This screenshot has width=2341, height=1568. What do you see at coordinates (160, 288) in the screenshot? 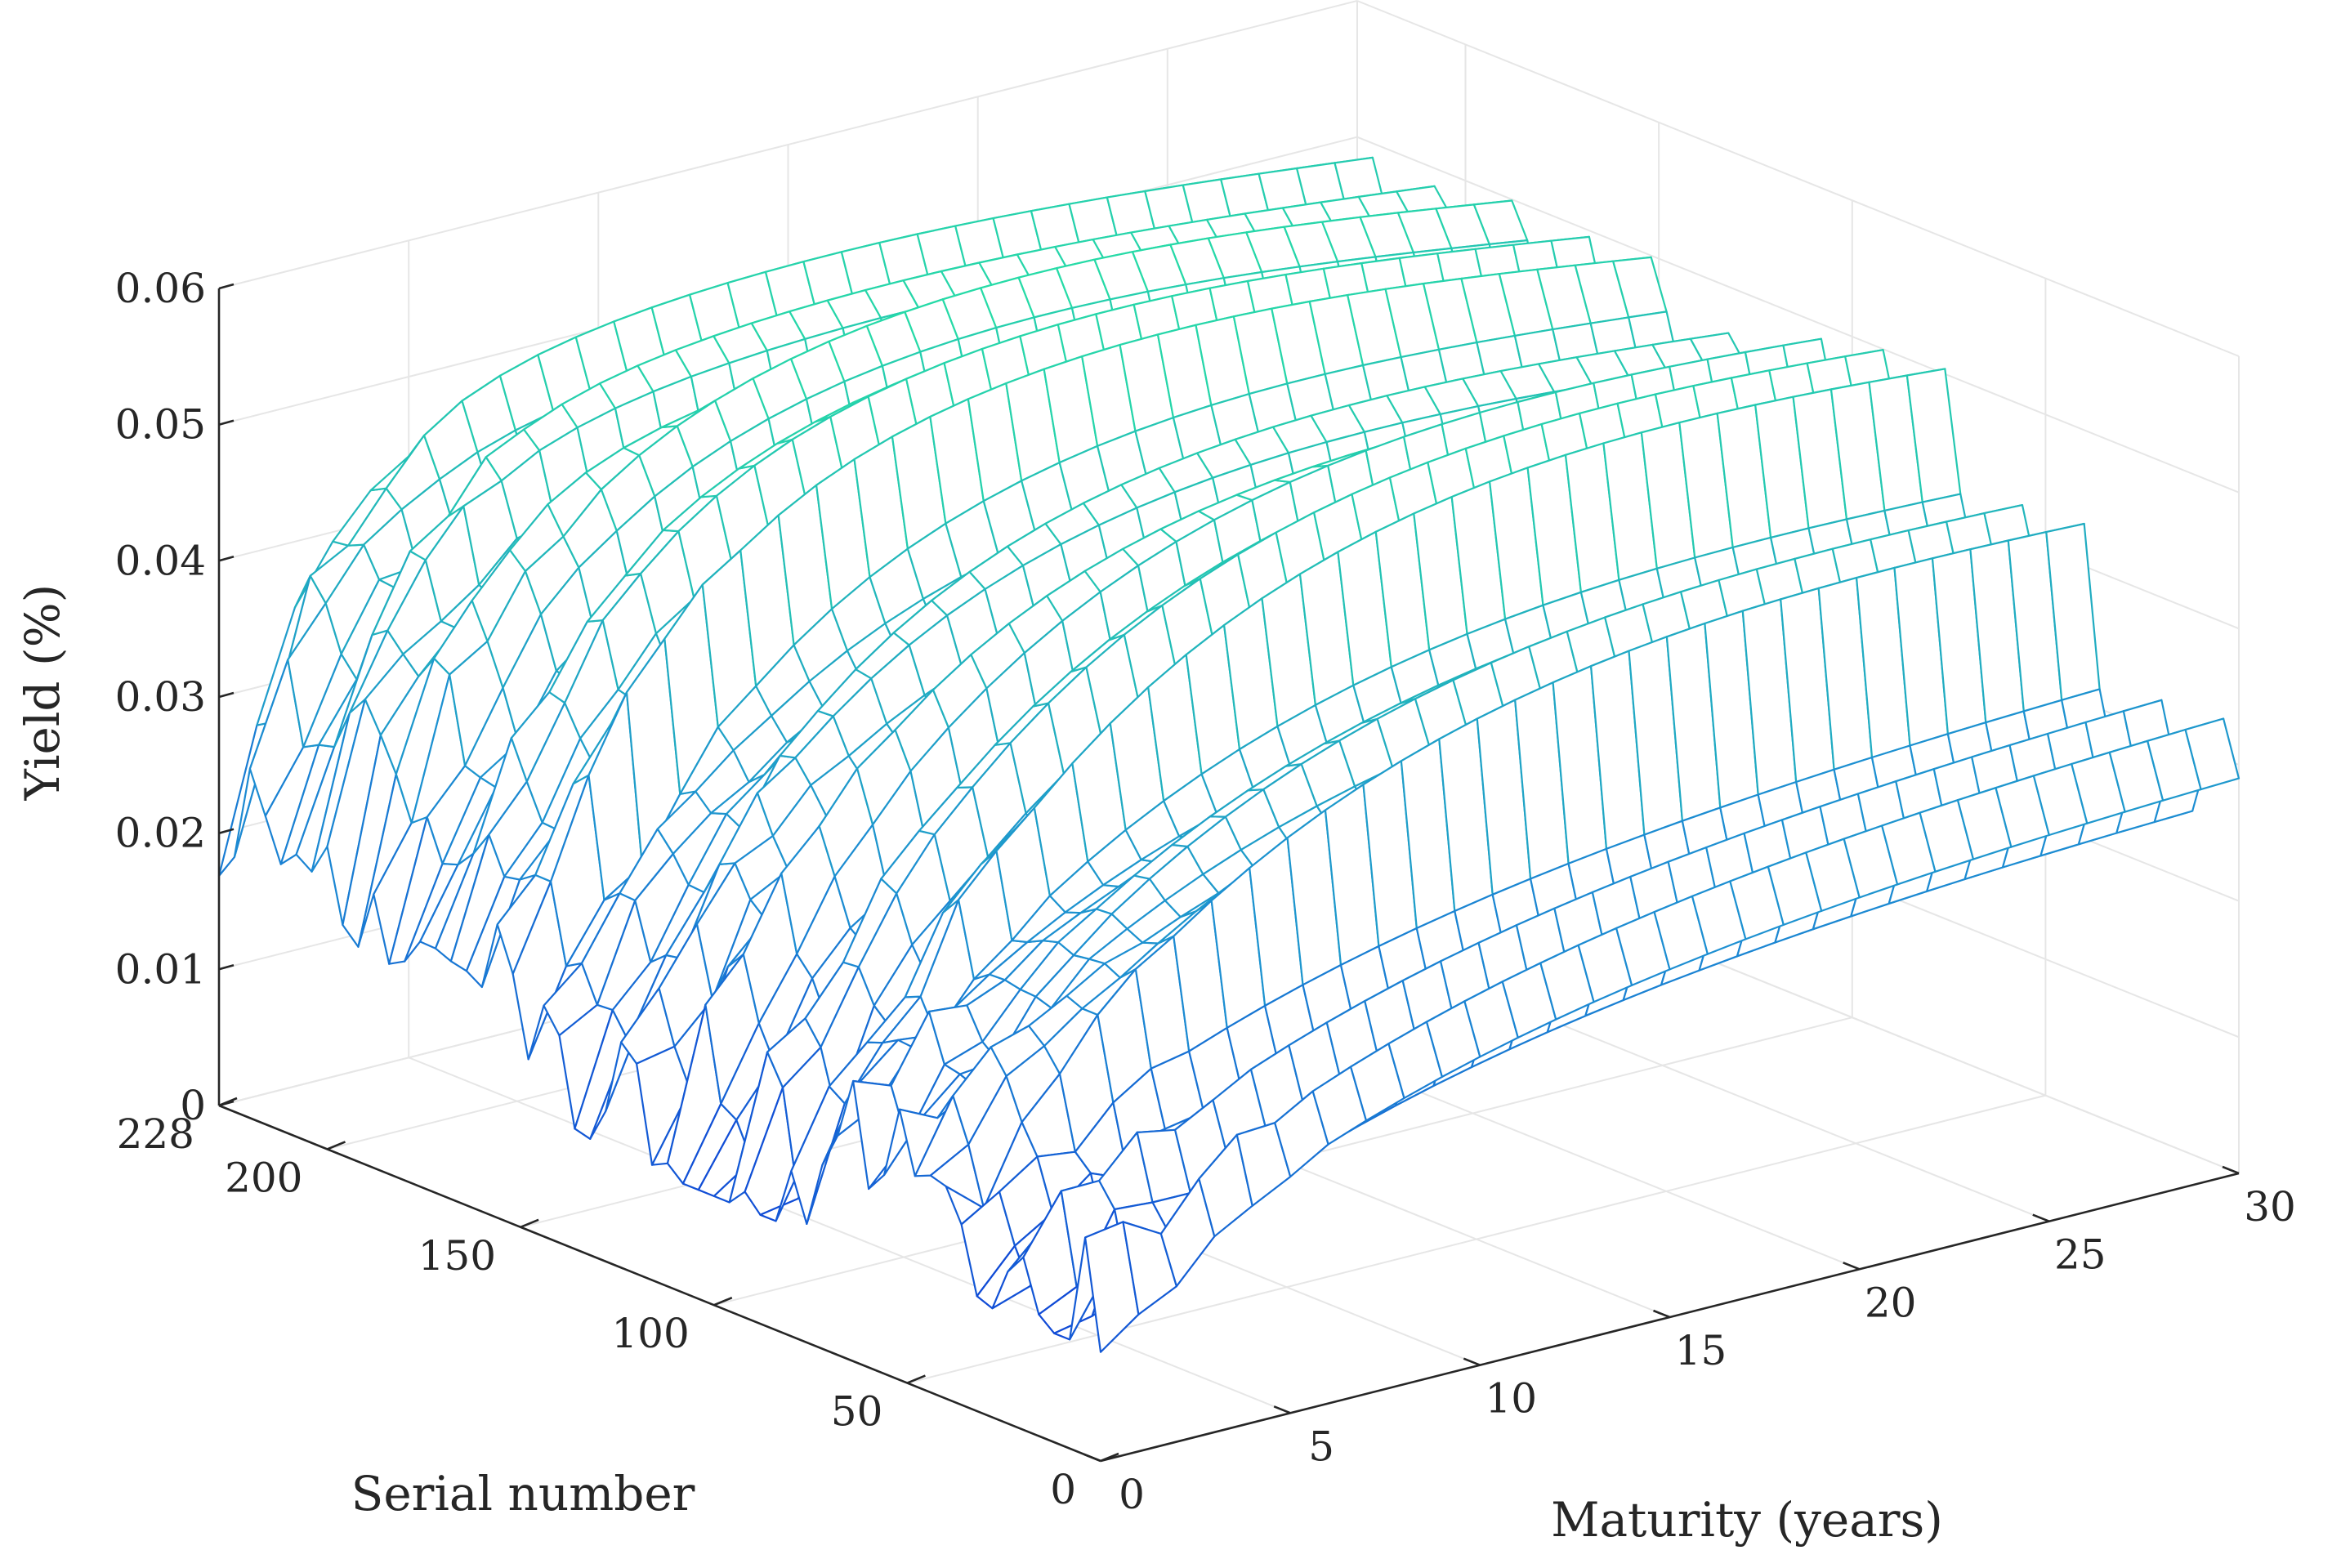
I see `z-tick-label: 0.06` at bounding box center [160, 288].